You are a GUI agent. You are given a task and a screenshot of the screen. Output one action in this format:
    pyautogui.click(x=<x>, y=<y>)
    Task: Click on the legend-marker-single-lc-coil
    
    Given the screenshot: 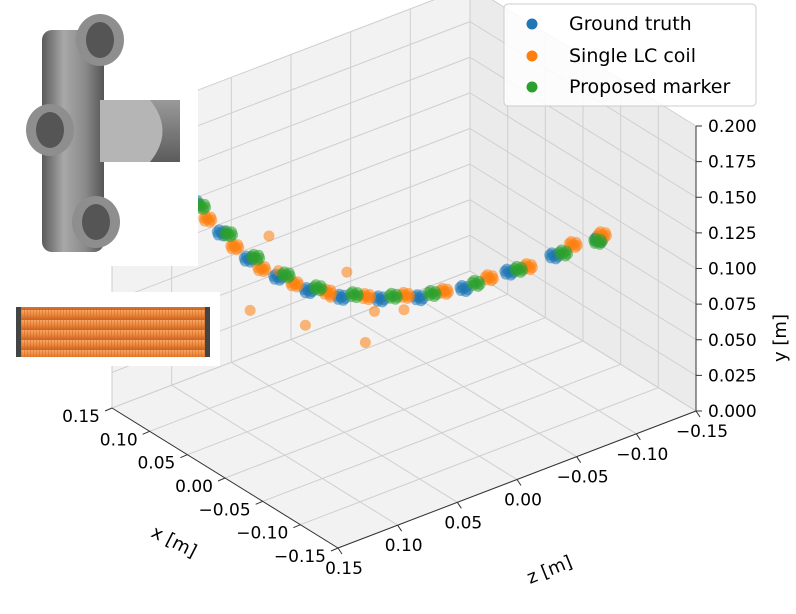 What is the action you would take?
    pyautogui.click(x=532, y=56)
    